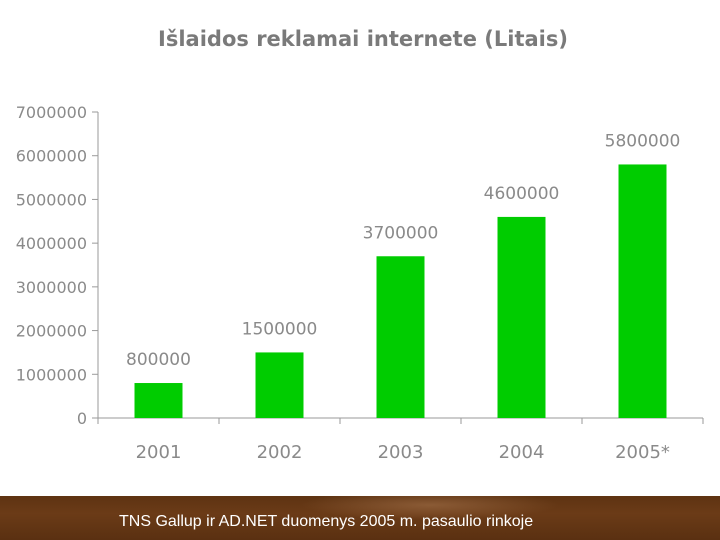 The height and width of the screenshot is (540, 720). I want to click on y-tick-label: 0, so click(82, 418).